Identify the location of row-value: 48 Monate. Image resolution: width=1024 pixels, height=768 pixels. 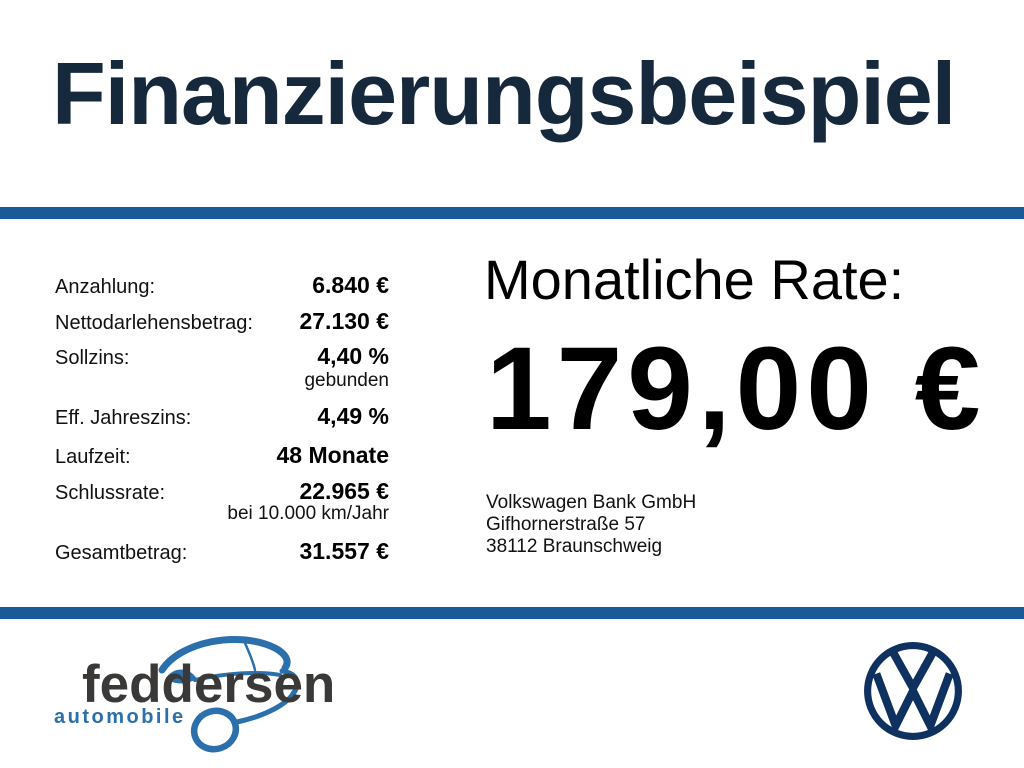
(332, 455).